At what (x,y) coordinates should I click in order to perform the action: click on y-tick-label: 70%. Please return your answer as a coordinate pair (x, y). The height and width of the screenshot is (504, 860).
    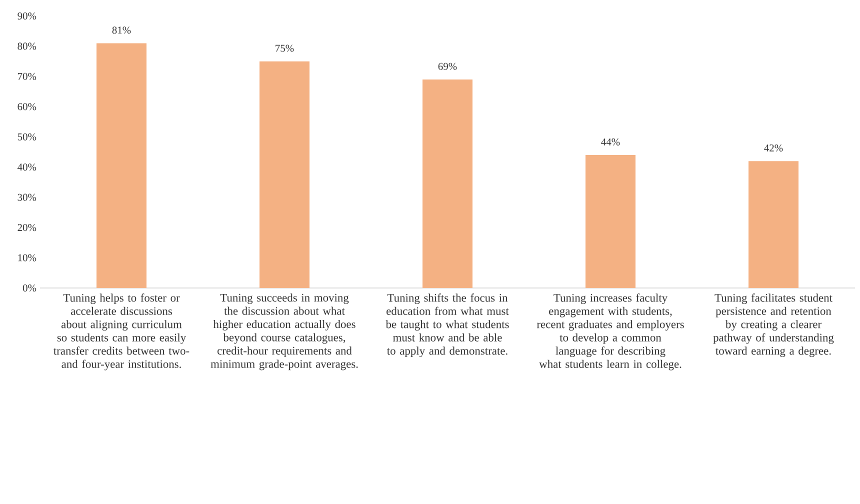
    Looking at the image, I should click on (27, 76).